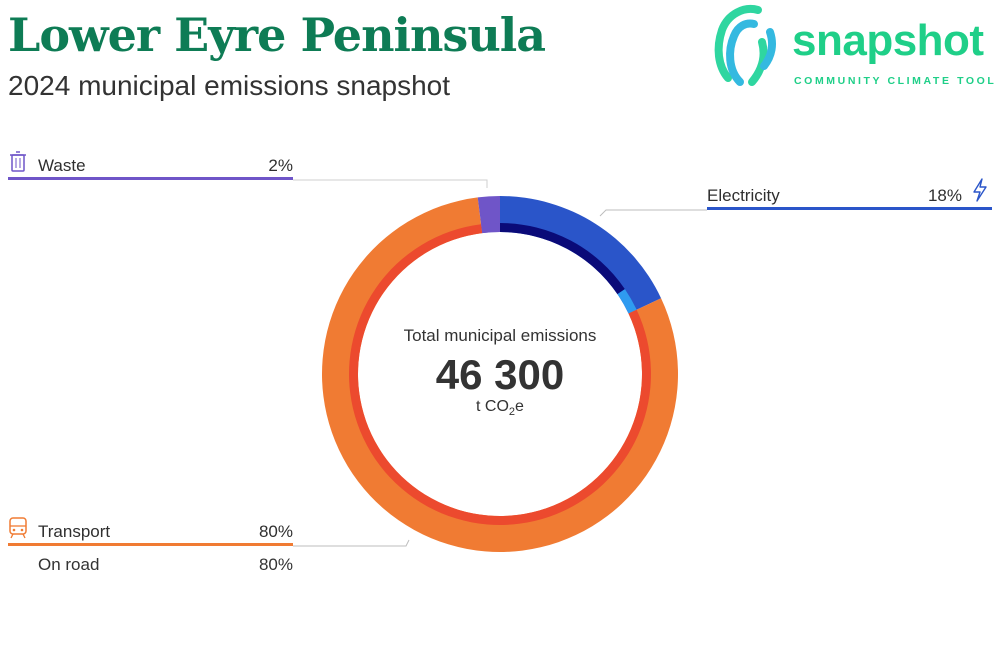  What do you see at coordinates (849, 194) in the screenshot?
I see `electricity-sector: Electricity 18%` at bounding box center [849, 194].